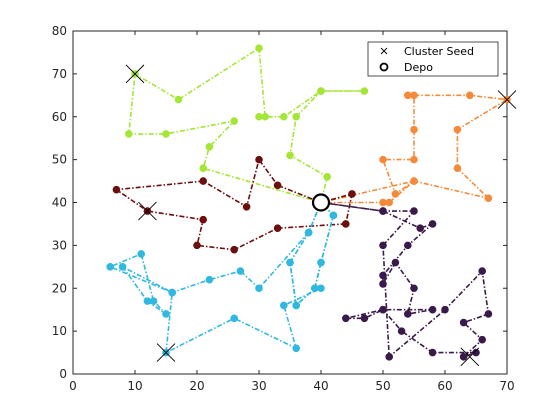  I want to click on x-tick-label: 70, so click(506, 386).